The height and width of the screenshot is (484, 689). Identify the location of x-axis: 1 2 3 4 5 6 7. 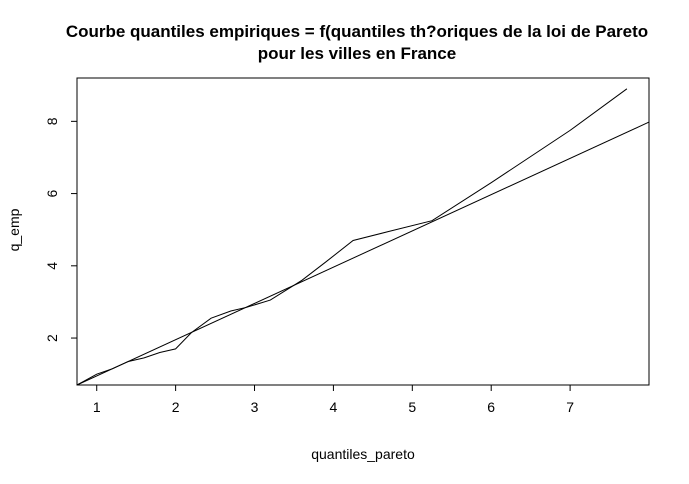
(333, 400).